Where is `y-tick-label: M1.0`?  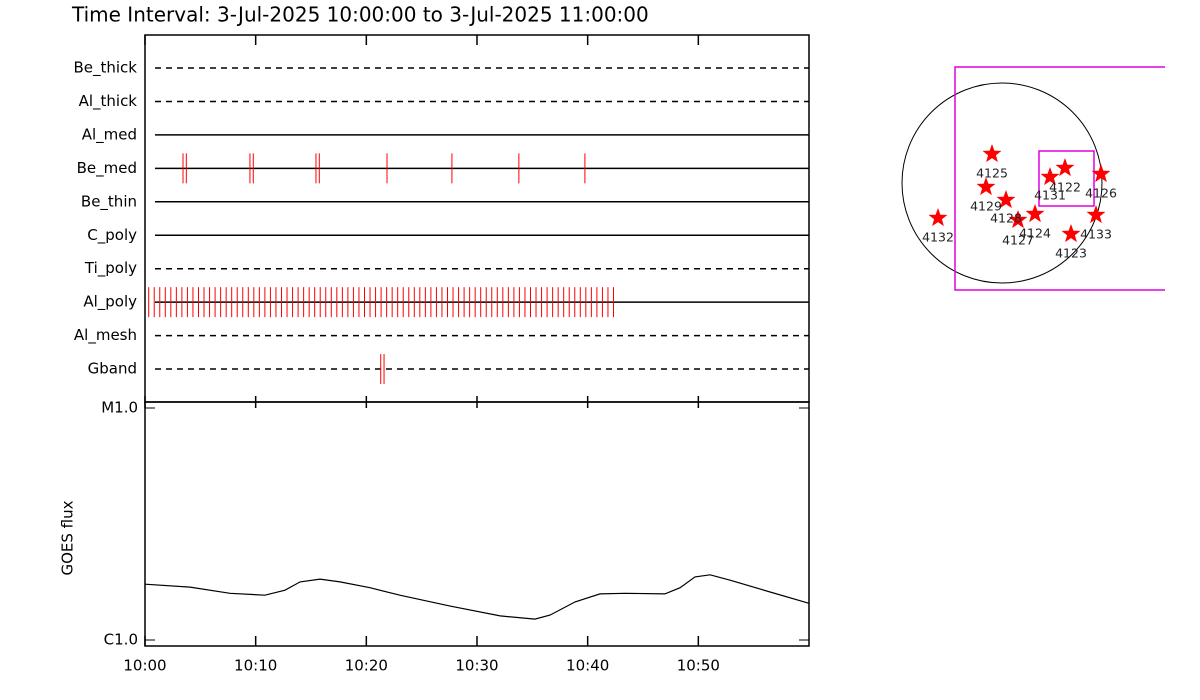
y-tick-label: M1.0 is located at coordinates (119, 408).